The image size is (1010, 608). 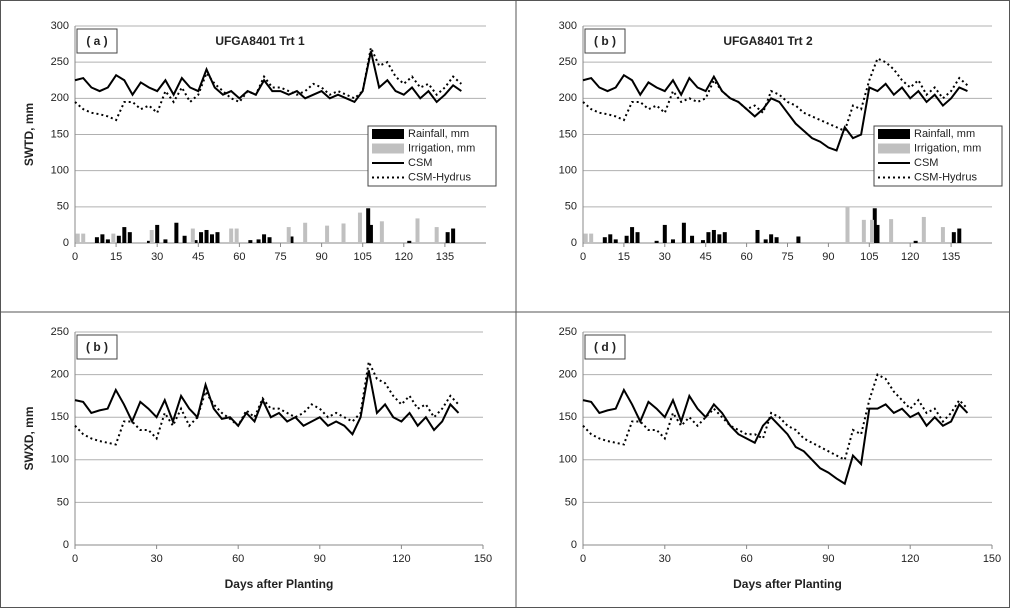 I want to click on y-tick-label: 300, so click(x=60, y=26).